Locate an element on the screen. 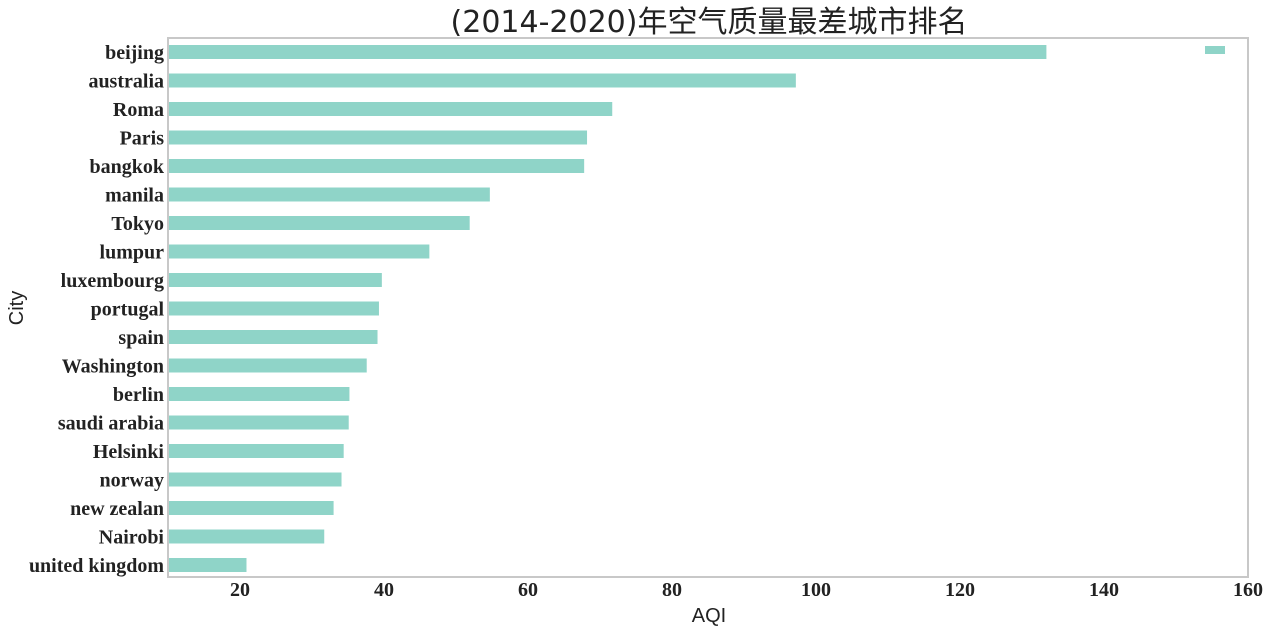 The height and width of the screenshot is (631, 1271). category-label: Nairobi is located at coordinates (132, 538).